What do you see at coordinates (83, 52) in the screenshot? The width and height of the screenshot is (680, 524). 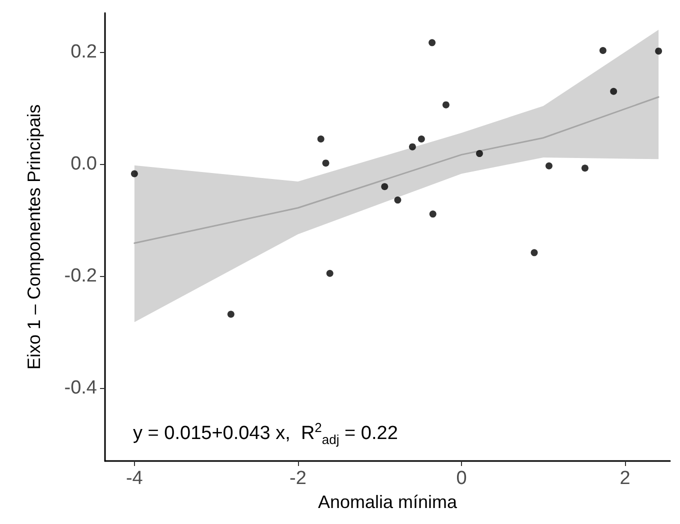 I see `y-tick-label: 0.2` at bounding box center [83, 52].